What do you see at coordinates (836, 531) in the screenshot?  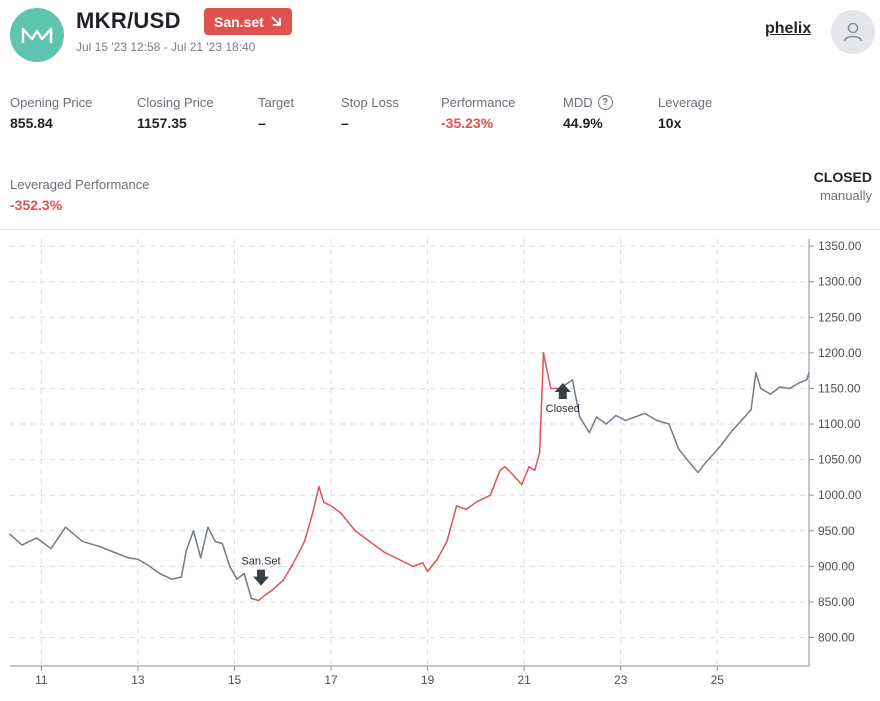 I see `y-tick-label: 950.00` at bounding box center [836, 531].